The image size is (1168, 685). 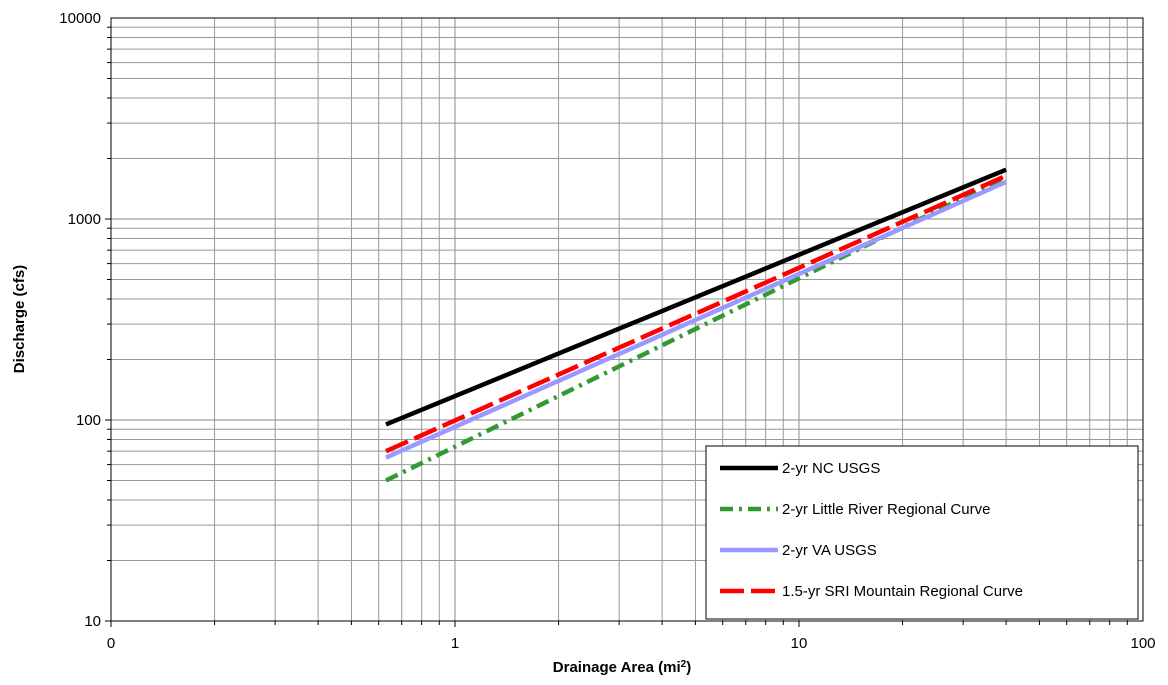 I want to click on x-tick-label: 1, so click(x=455, y=643).